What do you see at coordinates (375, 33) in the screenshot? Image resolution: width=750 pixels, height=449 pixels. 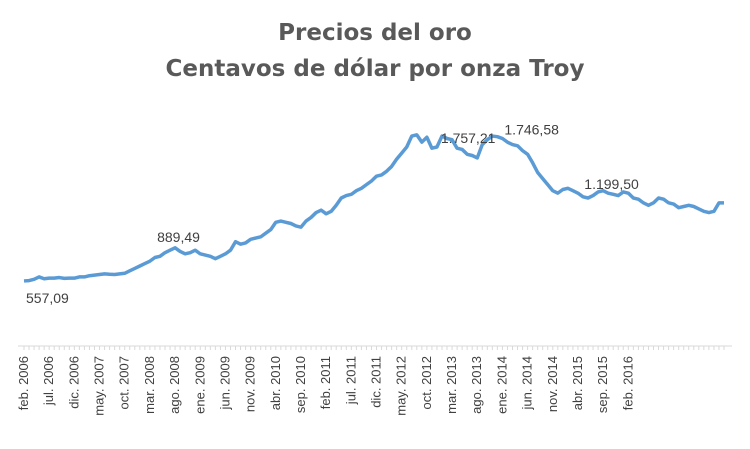 I see `chart-title: Precios del oro` at bounding box center [375, 33].